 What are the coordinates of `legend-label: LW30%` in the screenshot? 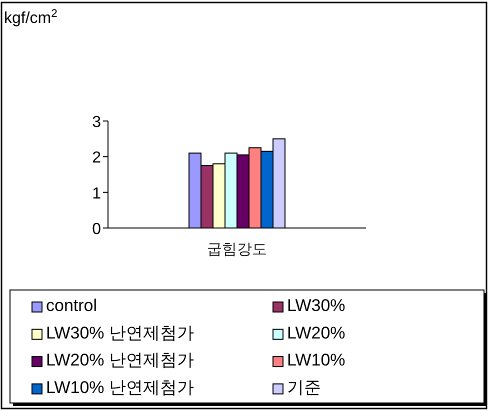 It's located at (316, 305).